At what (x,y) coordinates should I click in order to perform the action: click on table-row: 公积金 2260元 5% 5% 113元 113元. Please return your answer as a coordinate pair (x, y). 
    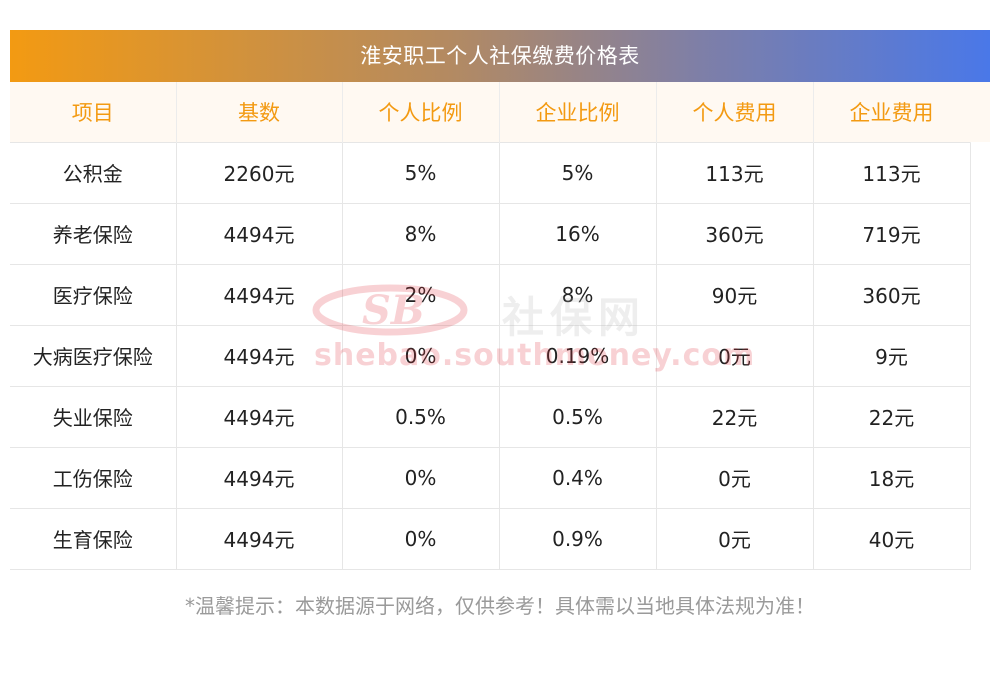
    Looking at the image, I should click on (490, 172).